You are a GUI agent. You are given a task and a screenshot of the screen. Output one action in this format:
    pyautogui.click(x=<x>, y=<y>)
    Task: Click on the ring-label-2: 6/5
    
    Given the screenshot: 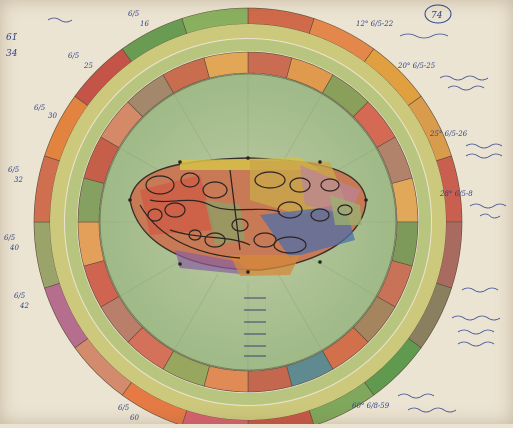 What is the action you would take?
    pyautogui.click(x=74, y=56)
    